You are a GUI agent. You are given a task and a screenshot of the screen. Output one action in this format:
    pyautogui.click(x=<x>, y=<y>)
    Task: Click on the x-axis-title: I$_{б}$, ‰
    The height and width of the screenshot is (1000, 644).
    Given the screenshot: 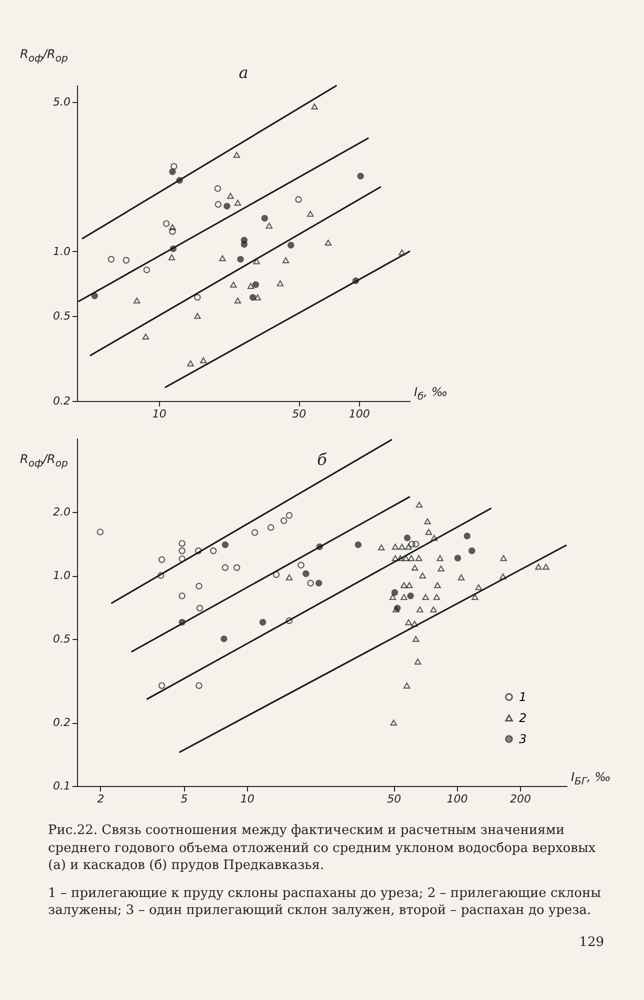 What is the action you would take?
    pyautogui.click(x=431, y=393)
    